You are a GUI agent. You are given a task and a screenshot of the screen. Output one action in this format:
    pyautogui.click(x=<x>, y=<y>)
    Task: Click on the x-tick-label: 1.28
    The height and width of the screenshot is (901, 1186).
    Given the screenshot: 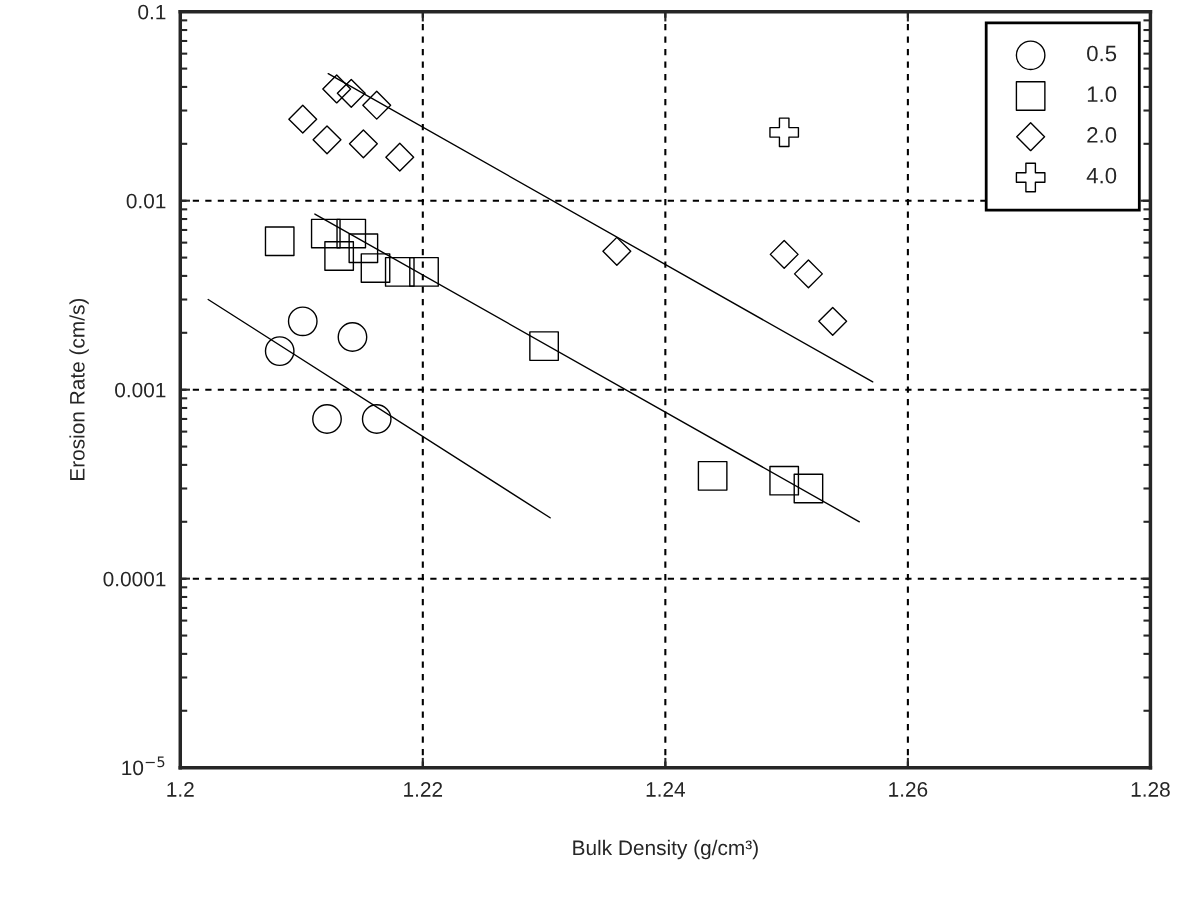 What is the action you would take?
    pyautogui.click(x=1150, y=789)
    